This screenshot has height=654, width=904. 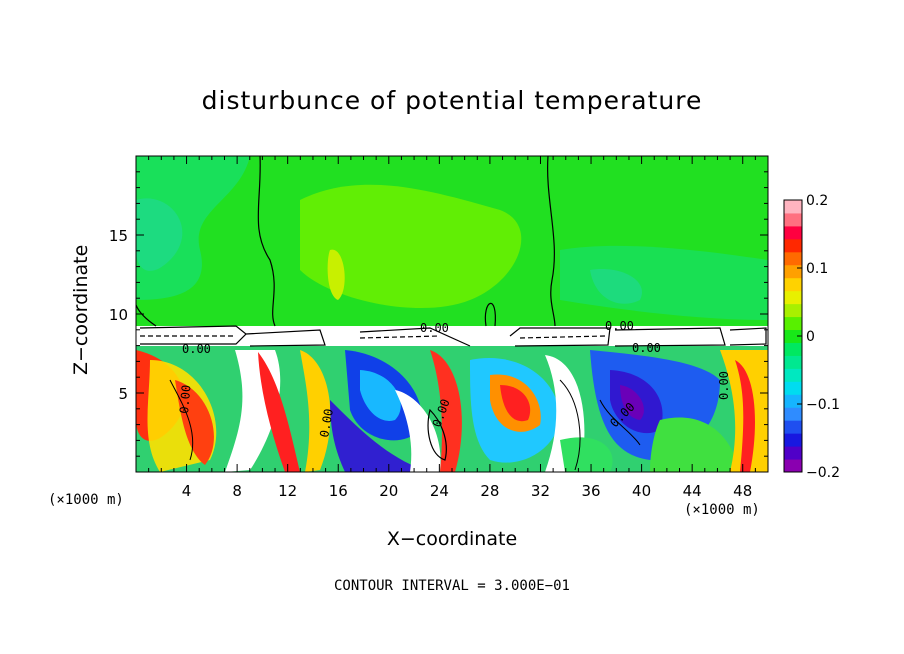 I want to click on upper-warm-patch, so click(x=411, y=246).